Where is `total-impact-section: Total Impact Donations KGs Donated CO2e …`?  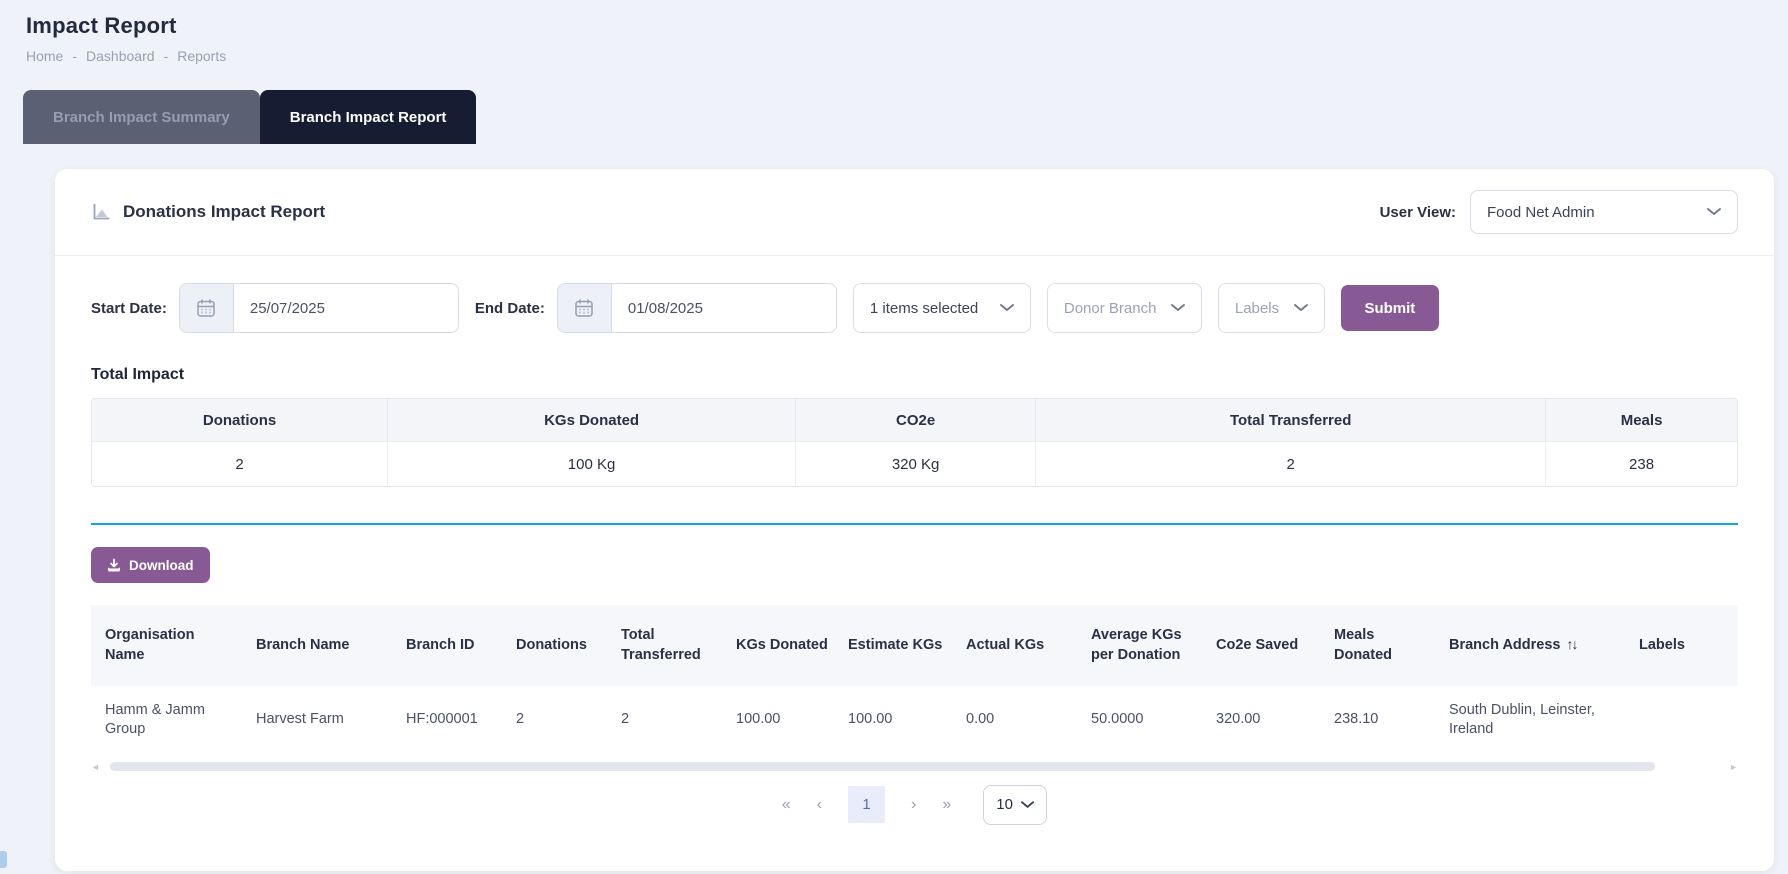 total-impact-section: Total Impact Donations KGs Donated CO2e … is located at coordinates (914, 426).